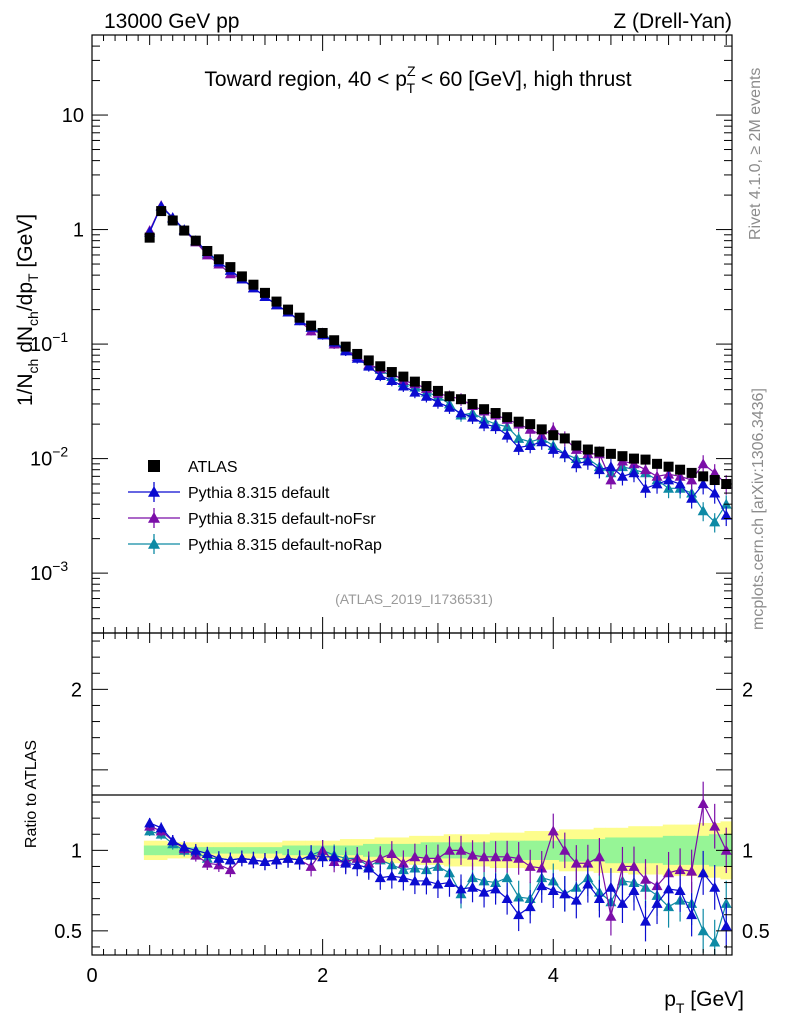  Describe the element at coordinates (193, 467) in the screenshot. I see `legend-entry-data: ATLAS` at that location.